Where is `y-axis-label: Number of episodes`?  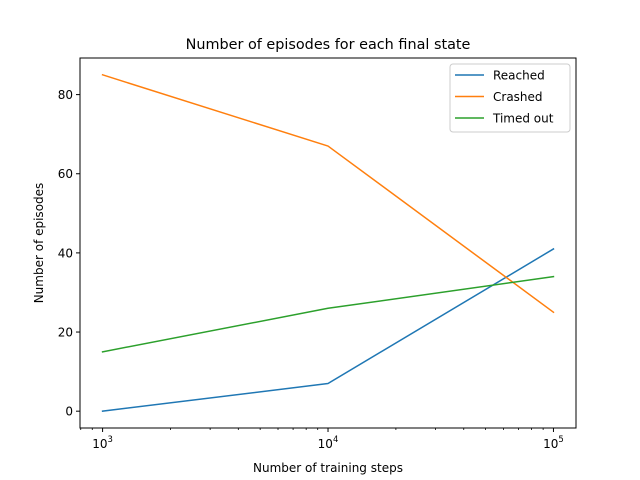 y-axis-label: Number of episodes is located at coordinates (39, 243).